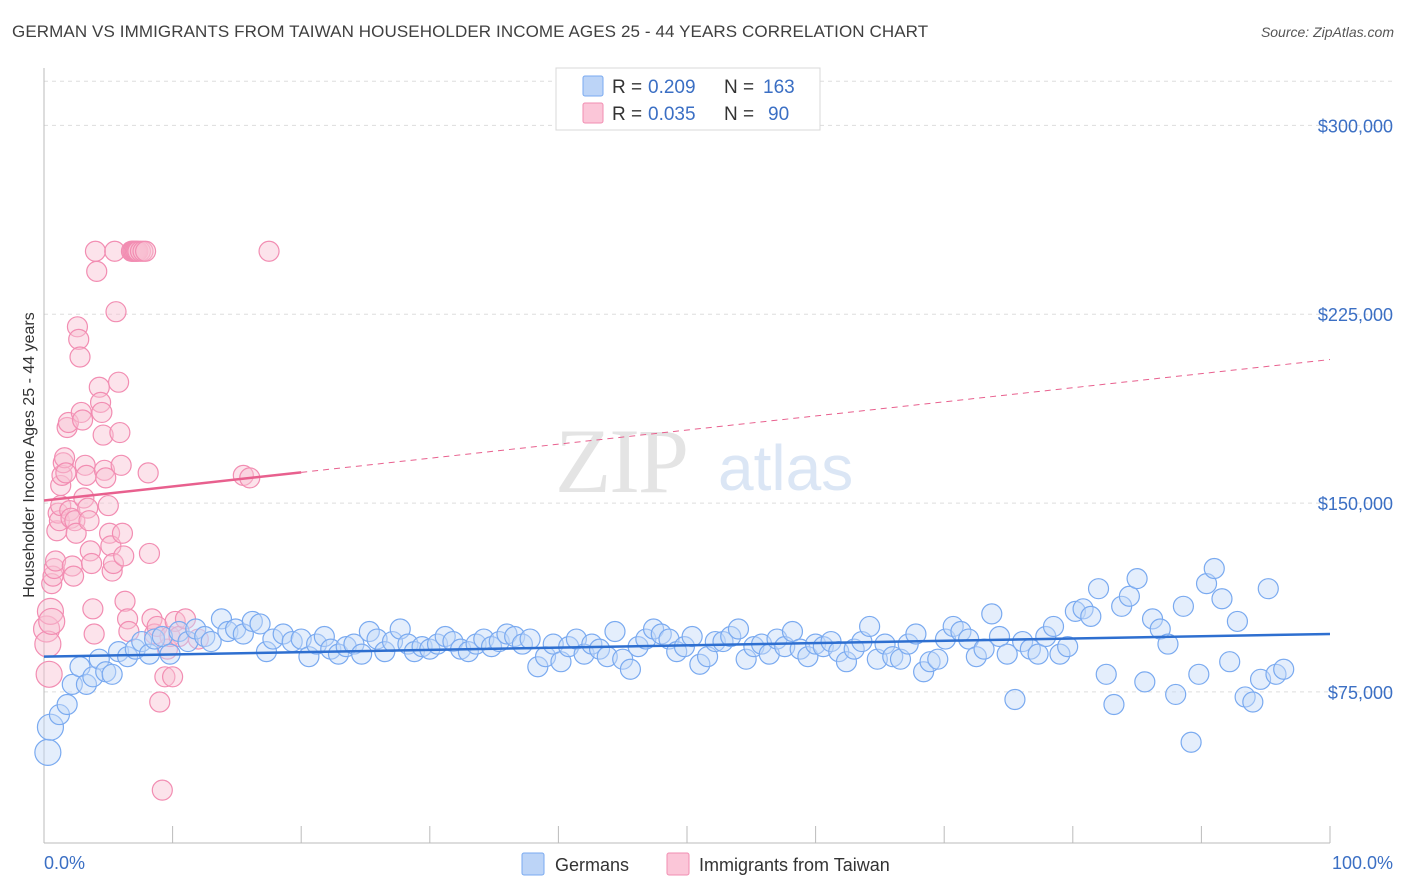 The image size is (1406, 892). What do you see at coordinates (779, 87) in the screenshot?
I see `legend-n-value-blue: 163` at bounding box center [779, 87].